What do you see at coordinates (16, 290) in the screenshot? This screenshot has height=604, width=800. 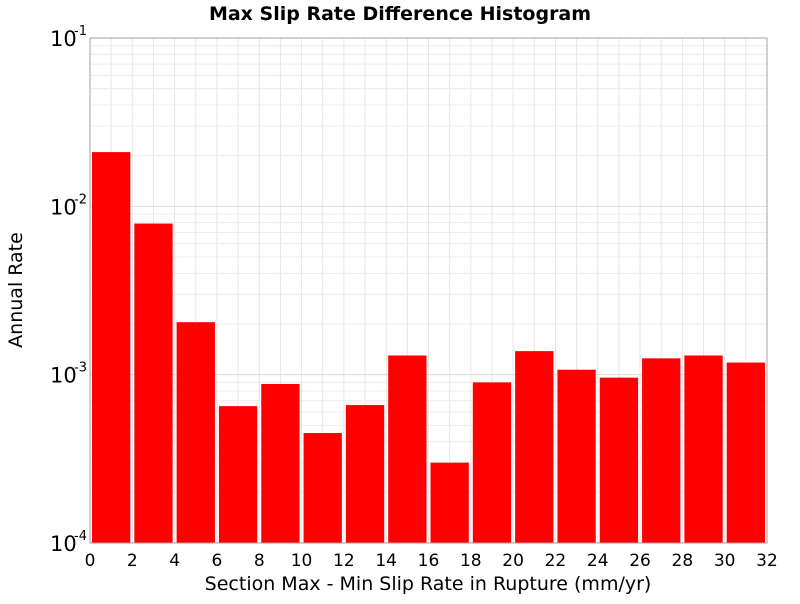 I see `y-axis-label: Annual Rate` at bounding box center [16, 290].